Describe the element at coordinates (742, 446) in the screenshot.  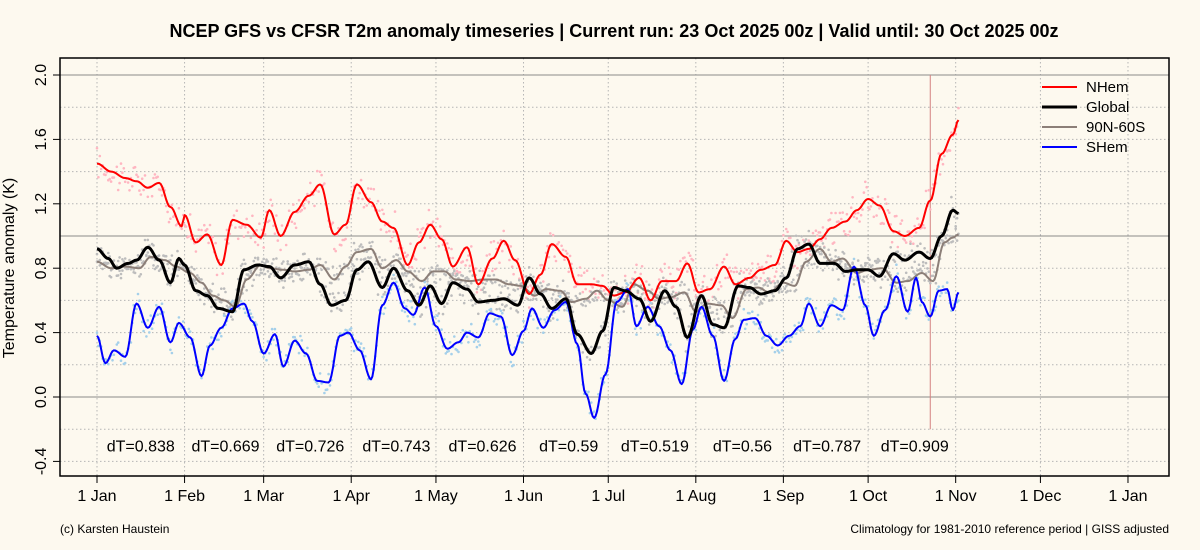
I see `dt-label: dT=0.56` at that location.